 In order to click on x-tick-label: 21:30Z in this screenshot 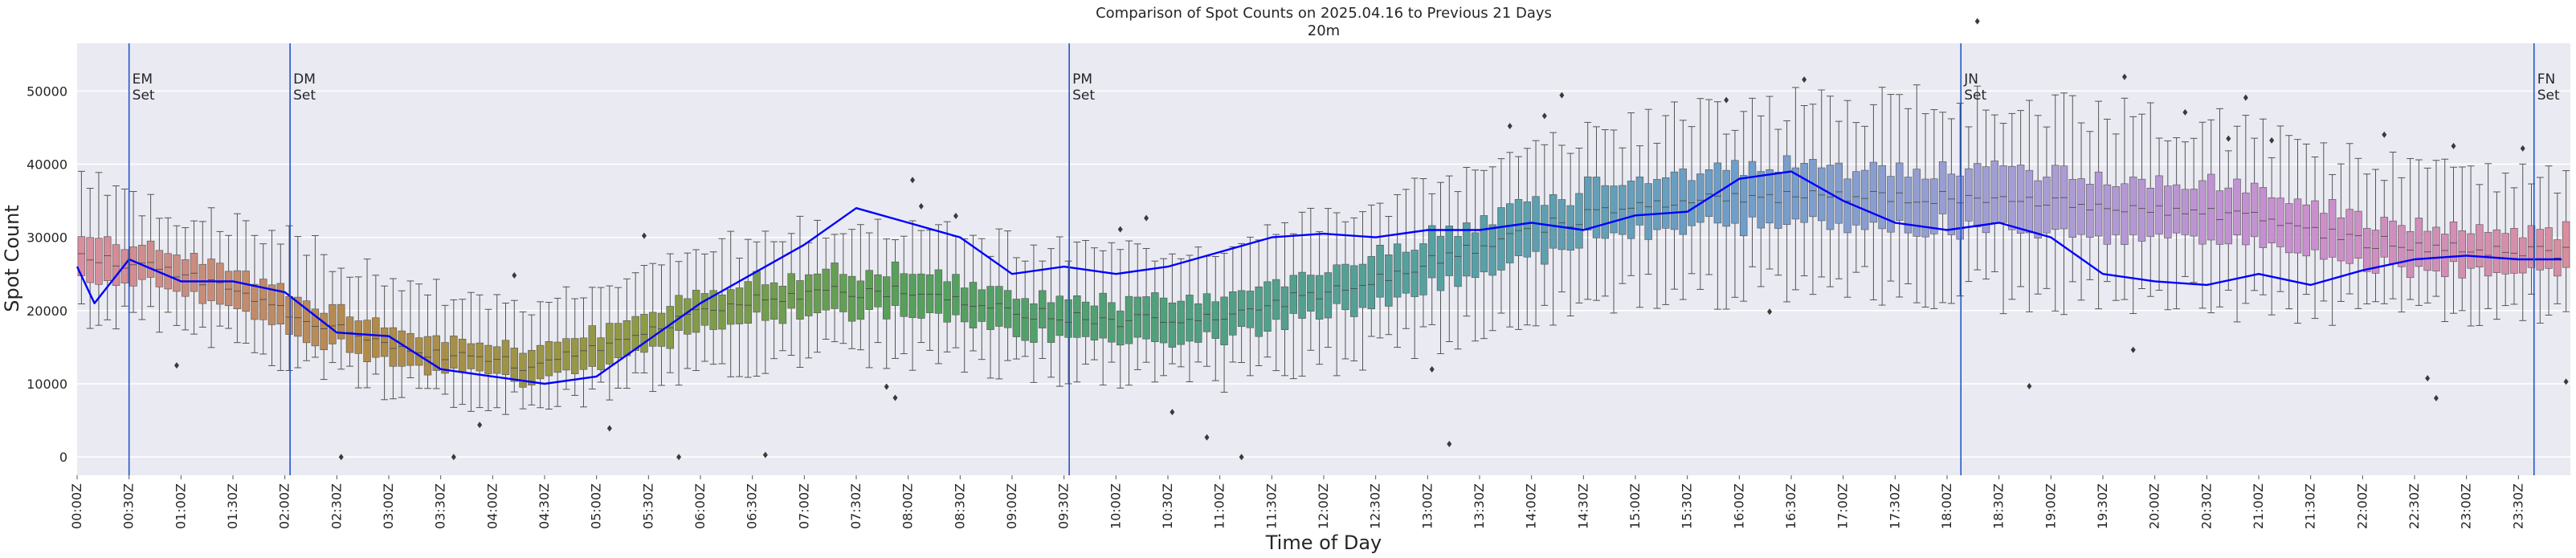, I will do `click(2310, 506)`.